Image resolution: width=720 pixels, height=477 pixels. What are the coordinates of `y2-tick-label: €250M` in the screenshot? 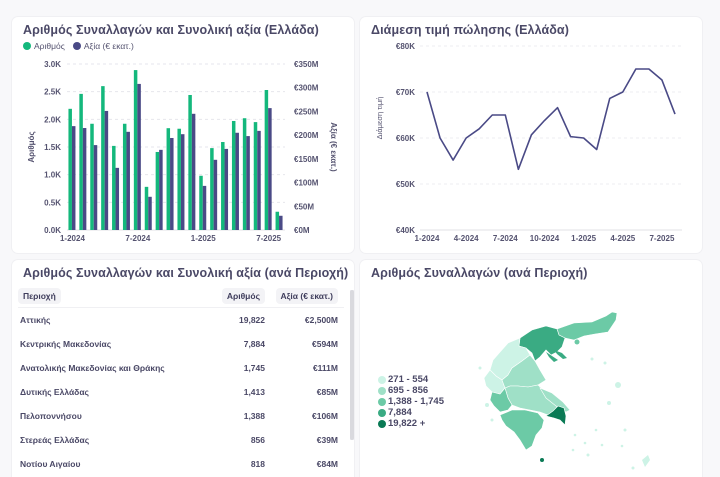 It's located at (306, 111).